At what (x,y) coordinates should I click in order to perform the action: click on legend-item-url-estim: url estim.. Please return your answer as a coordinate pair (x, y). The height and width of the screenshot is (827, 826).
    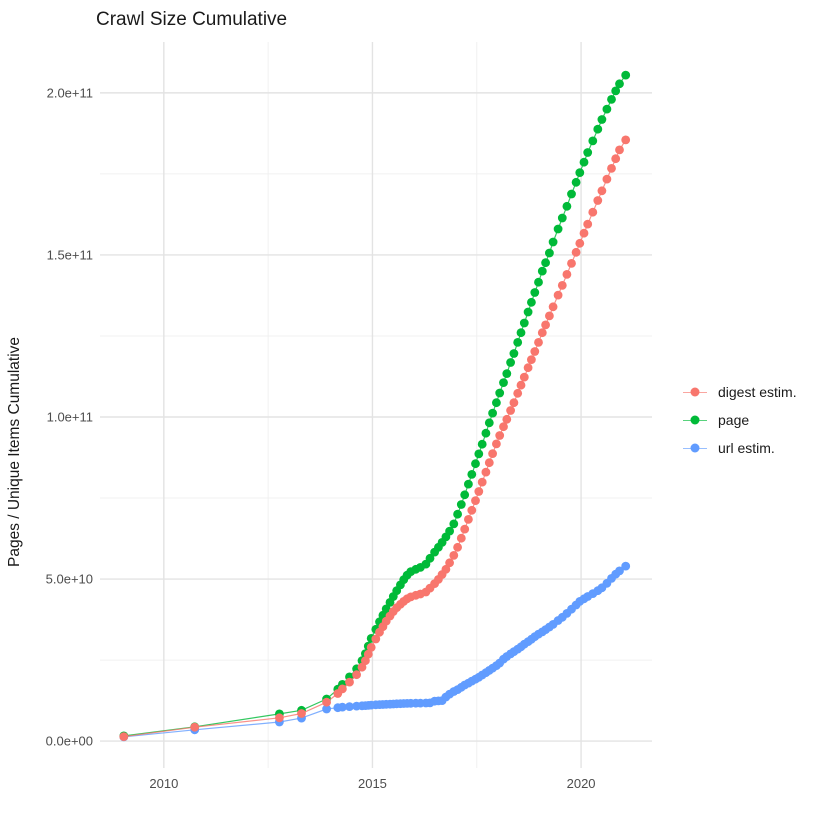
    Looking at the image, I should click on (740, 448).